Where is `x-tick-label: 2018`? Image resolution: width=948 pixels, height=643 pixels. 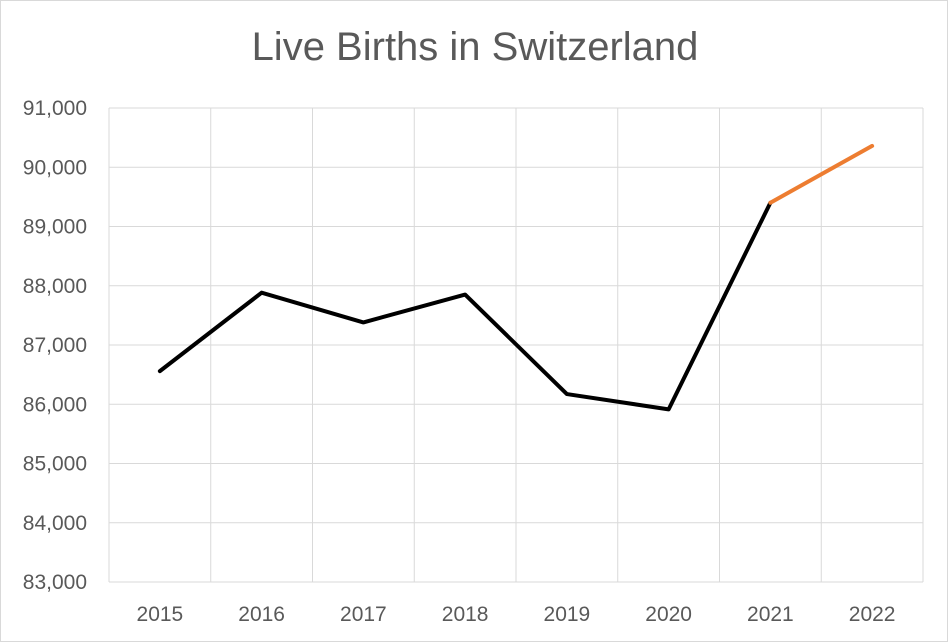 x-tick-label: 2018 is located at coordinates (465, 614).